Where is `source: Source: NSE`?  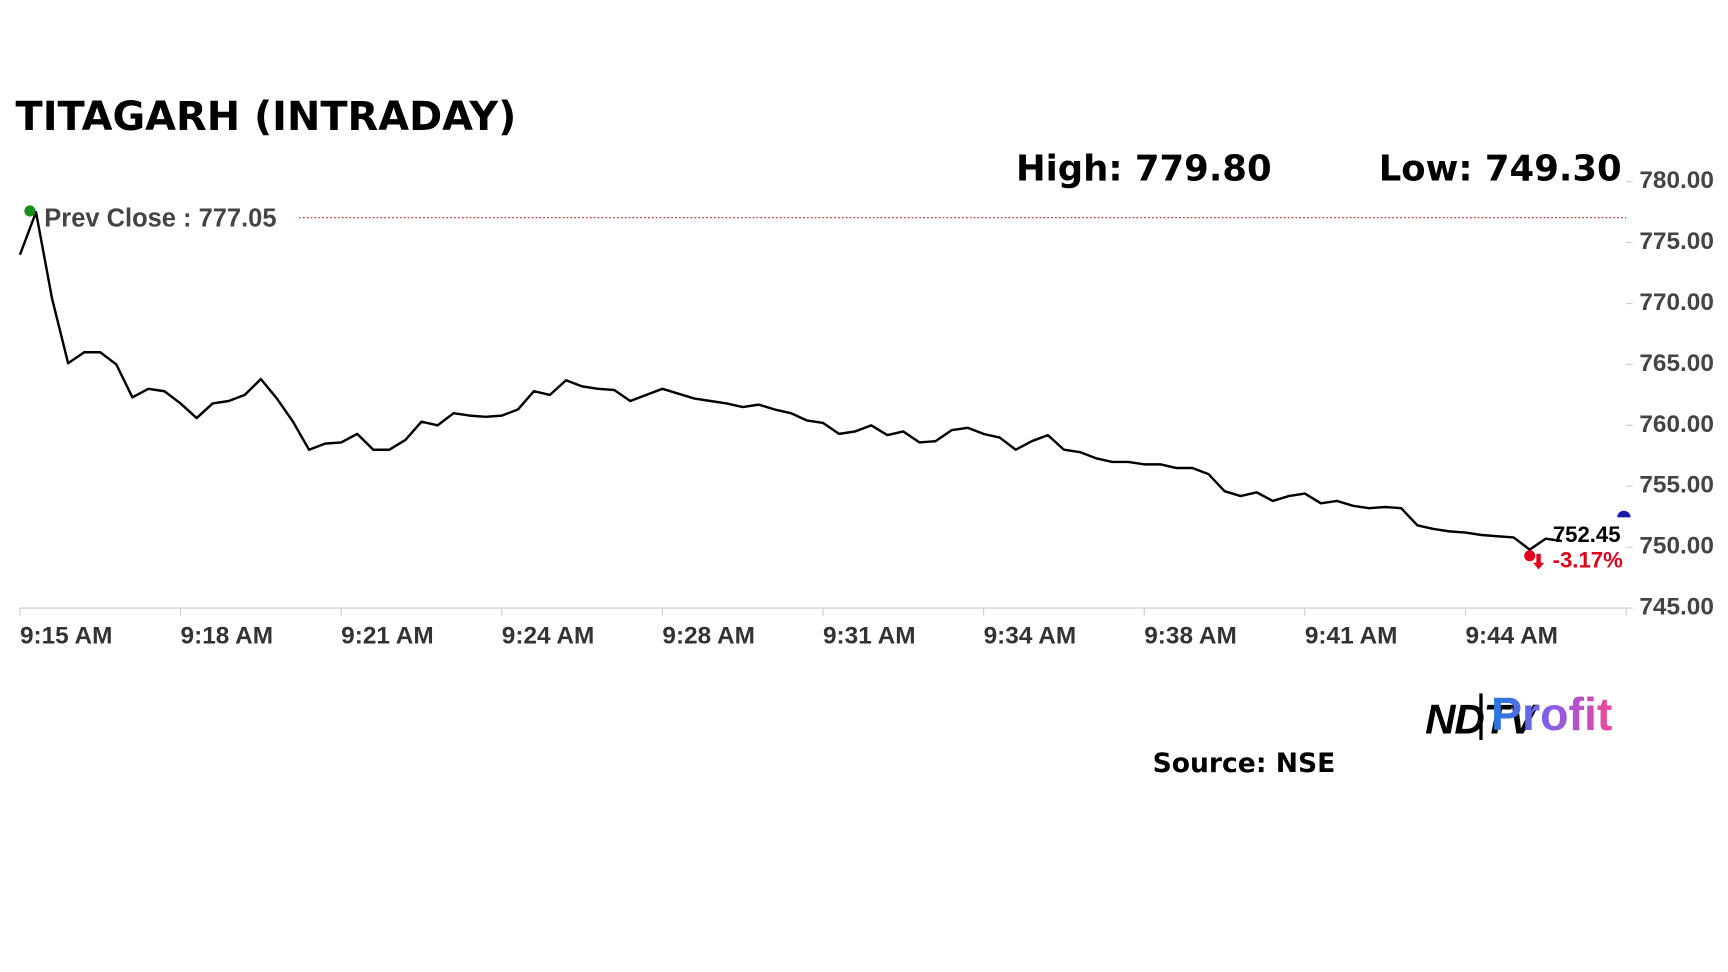
source: Source: NSE is located at coordinates (1244, 763).